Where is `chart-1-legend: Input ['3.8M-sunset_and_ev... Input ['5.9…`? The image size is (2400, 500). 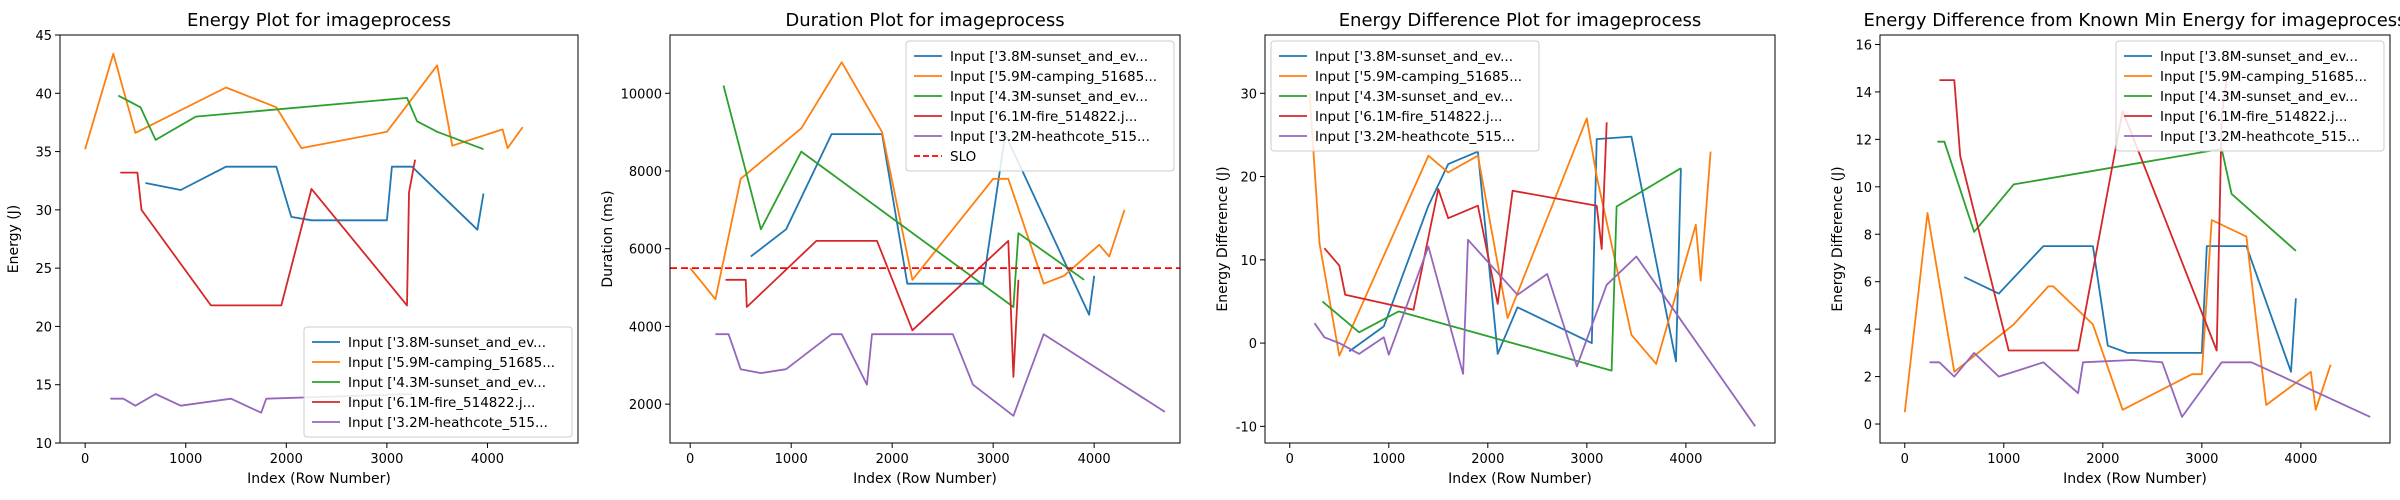 chart-1-legend: Input ['3.8M-sunset_and_ev... Input ['5.9… is located at coordinates (438, 382).